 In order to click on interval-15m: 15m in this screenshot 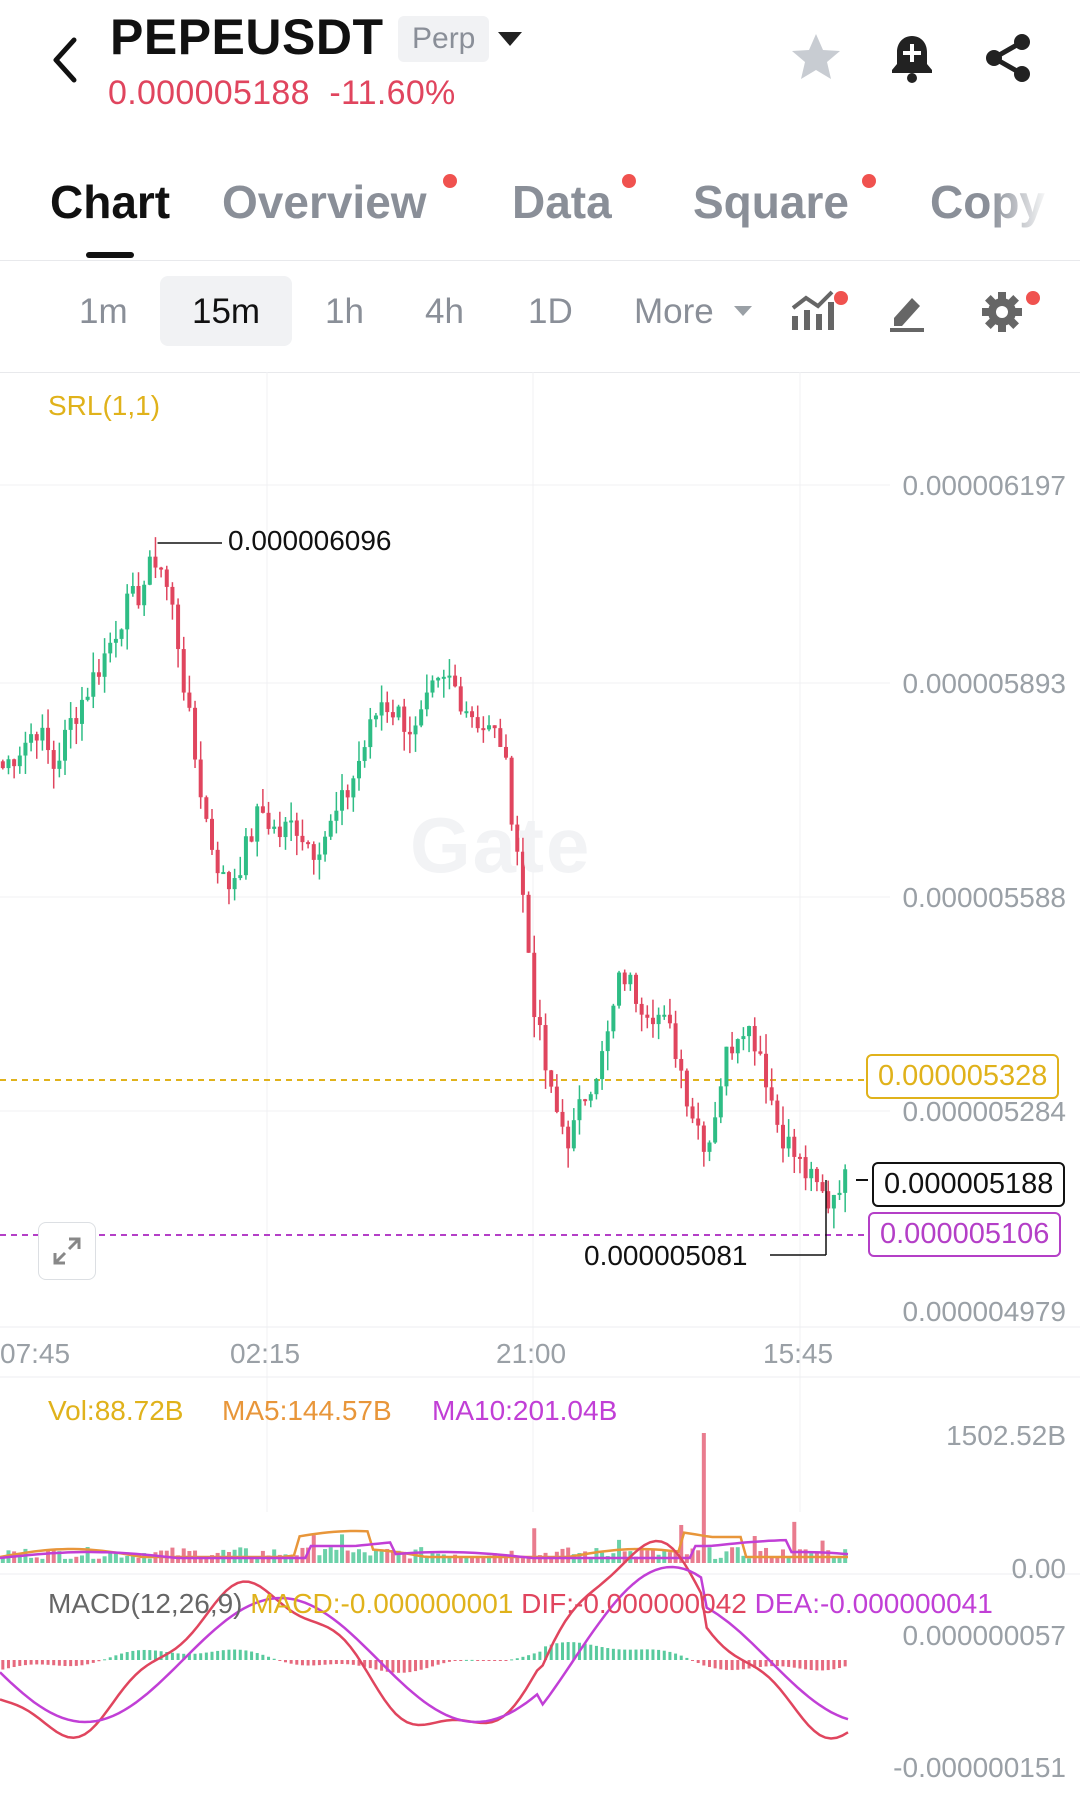, I will do `click(226, 311)`.